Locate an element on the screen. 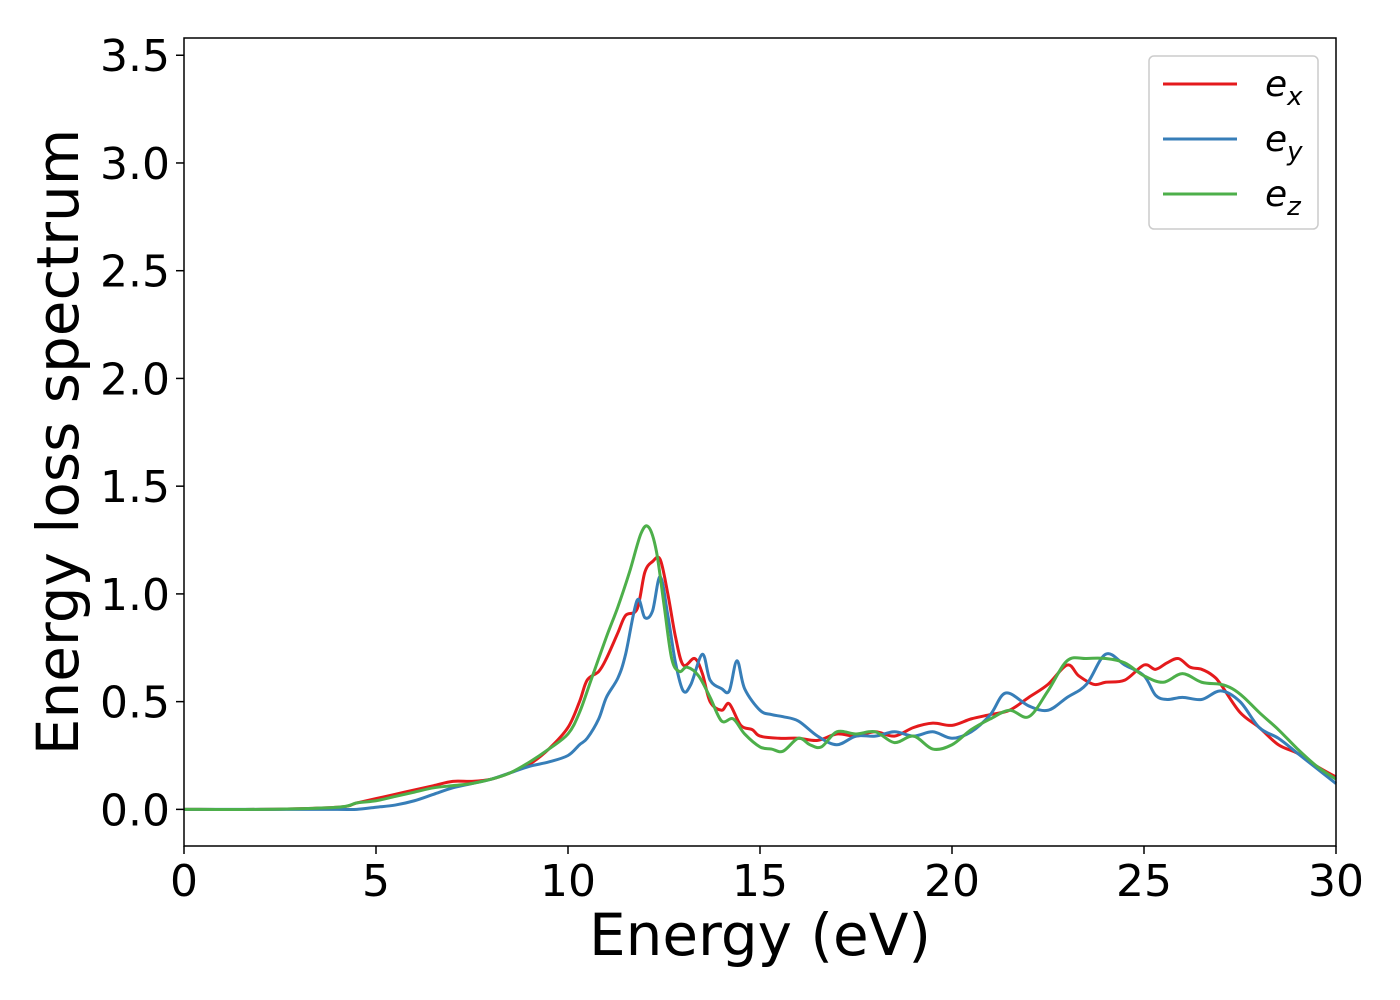  y-axis-label: Energy loss spectrum is located at coordinates (58, 442).